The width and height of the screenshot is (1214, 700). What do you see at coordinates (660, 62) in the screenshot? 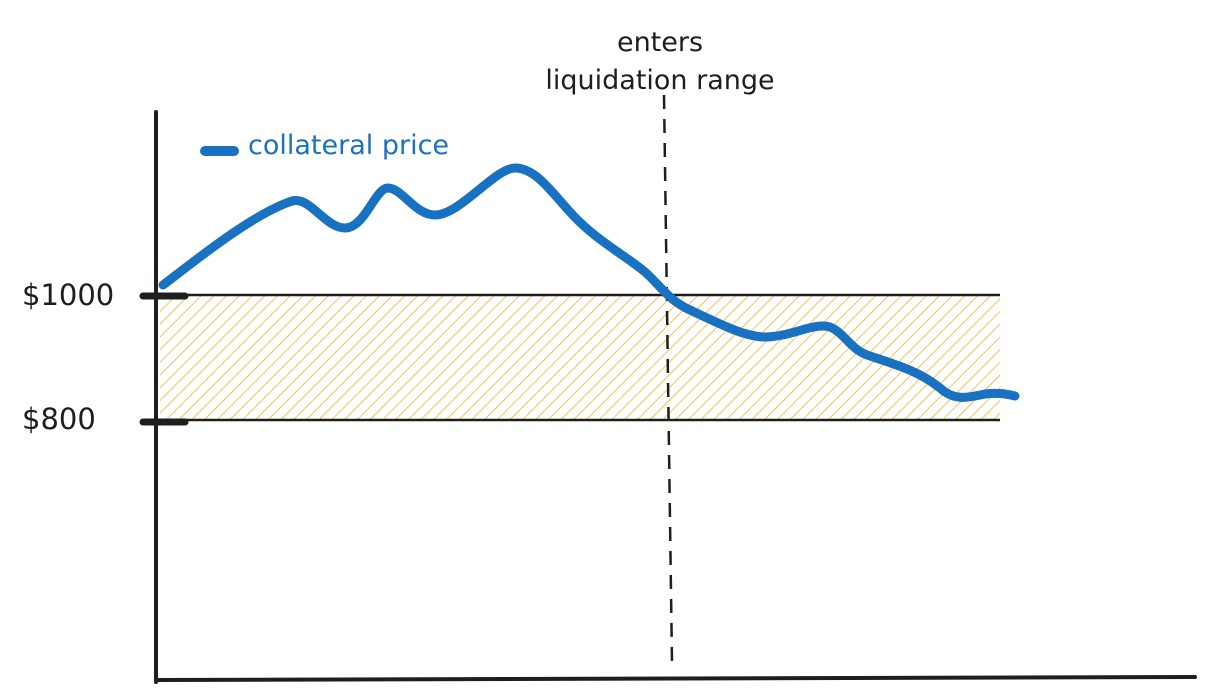
I see `liquidation-annotation: enters liquidation range` at bounding box center [660, 62].